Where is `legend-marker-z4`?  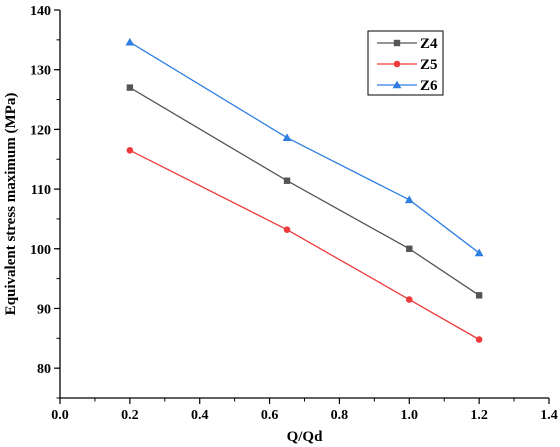 legend-marker-z4 is located at coordinates (397, 43).